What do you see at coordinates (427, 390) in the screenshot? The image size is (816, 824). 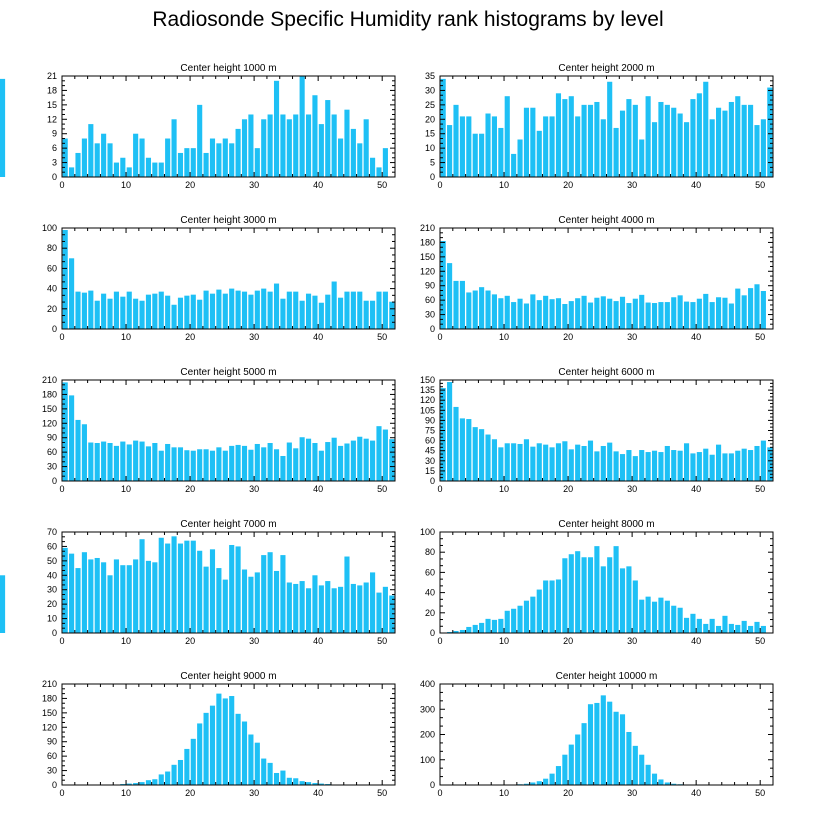 I see `y-tick-label: 135` at bounding box center [427, 390].